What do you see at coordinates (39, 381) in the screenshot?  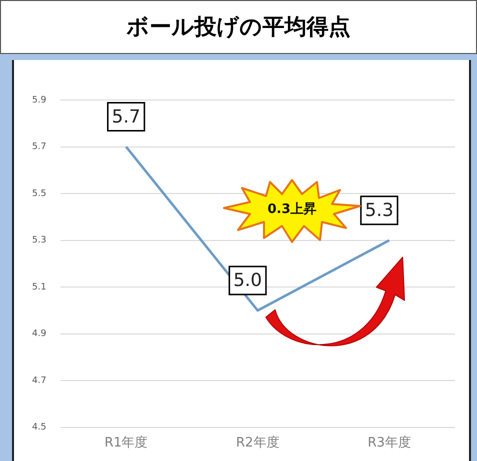 I see `y-tick-label: 4.7` at bounding box center [39, 381].